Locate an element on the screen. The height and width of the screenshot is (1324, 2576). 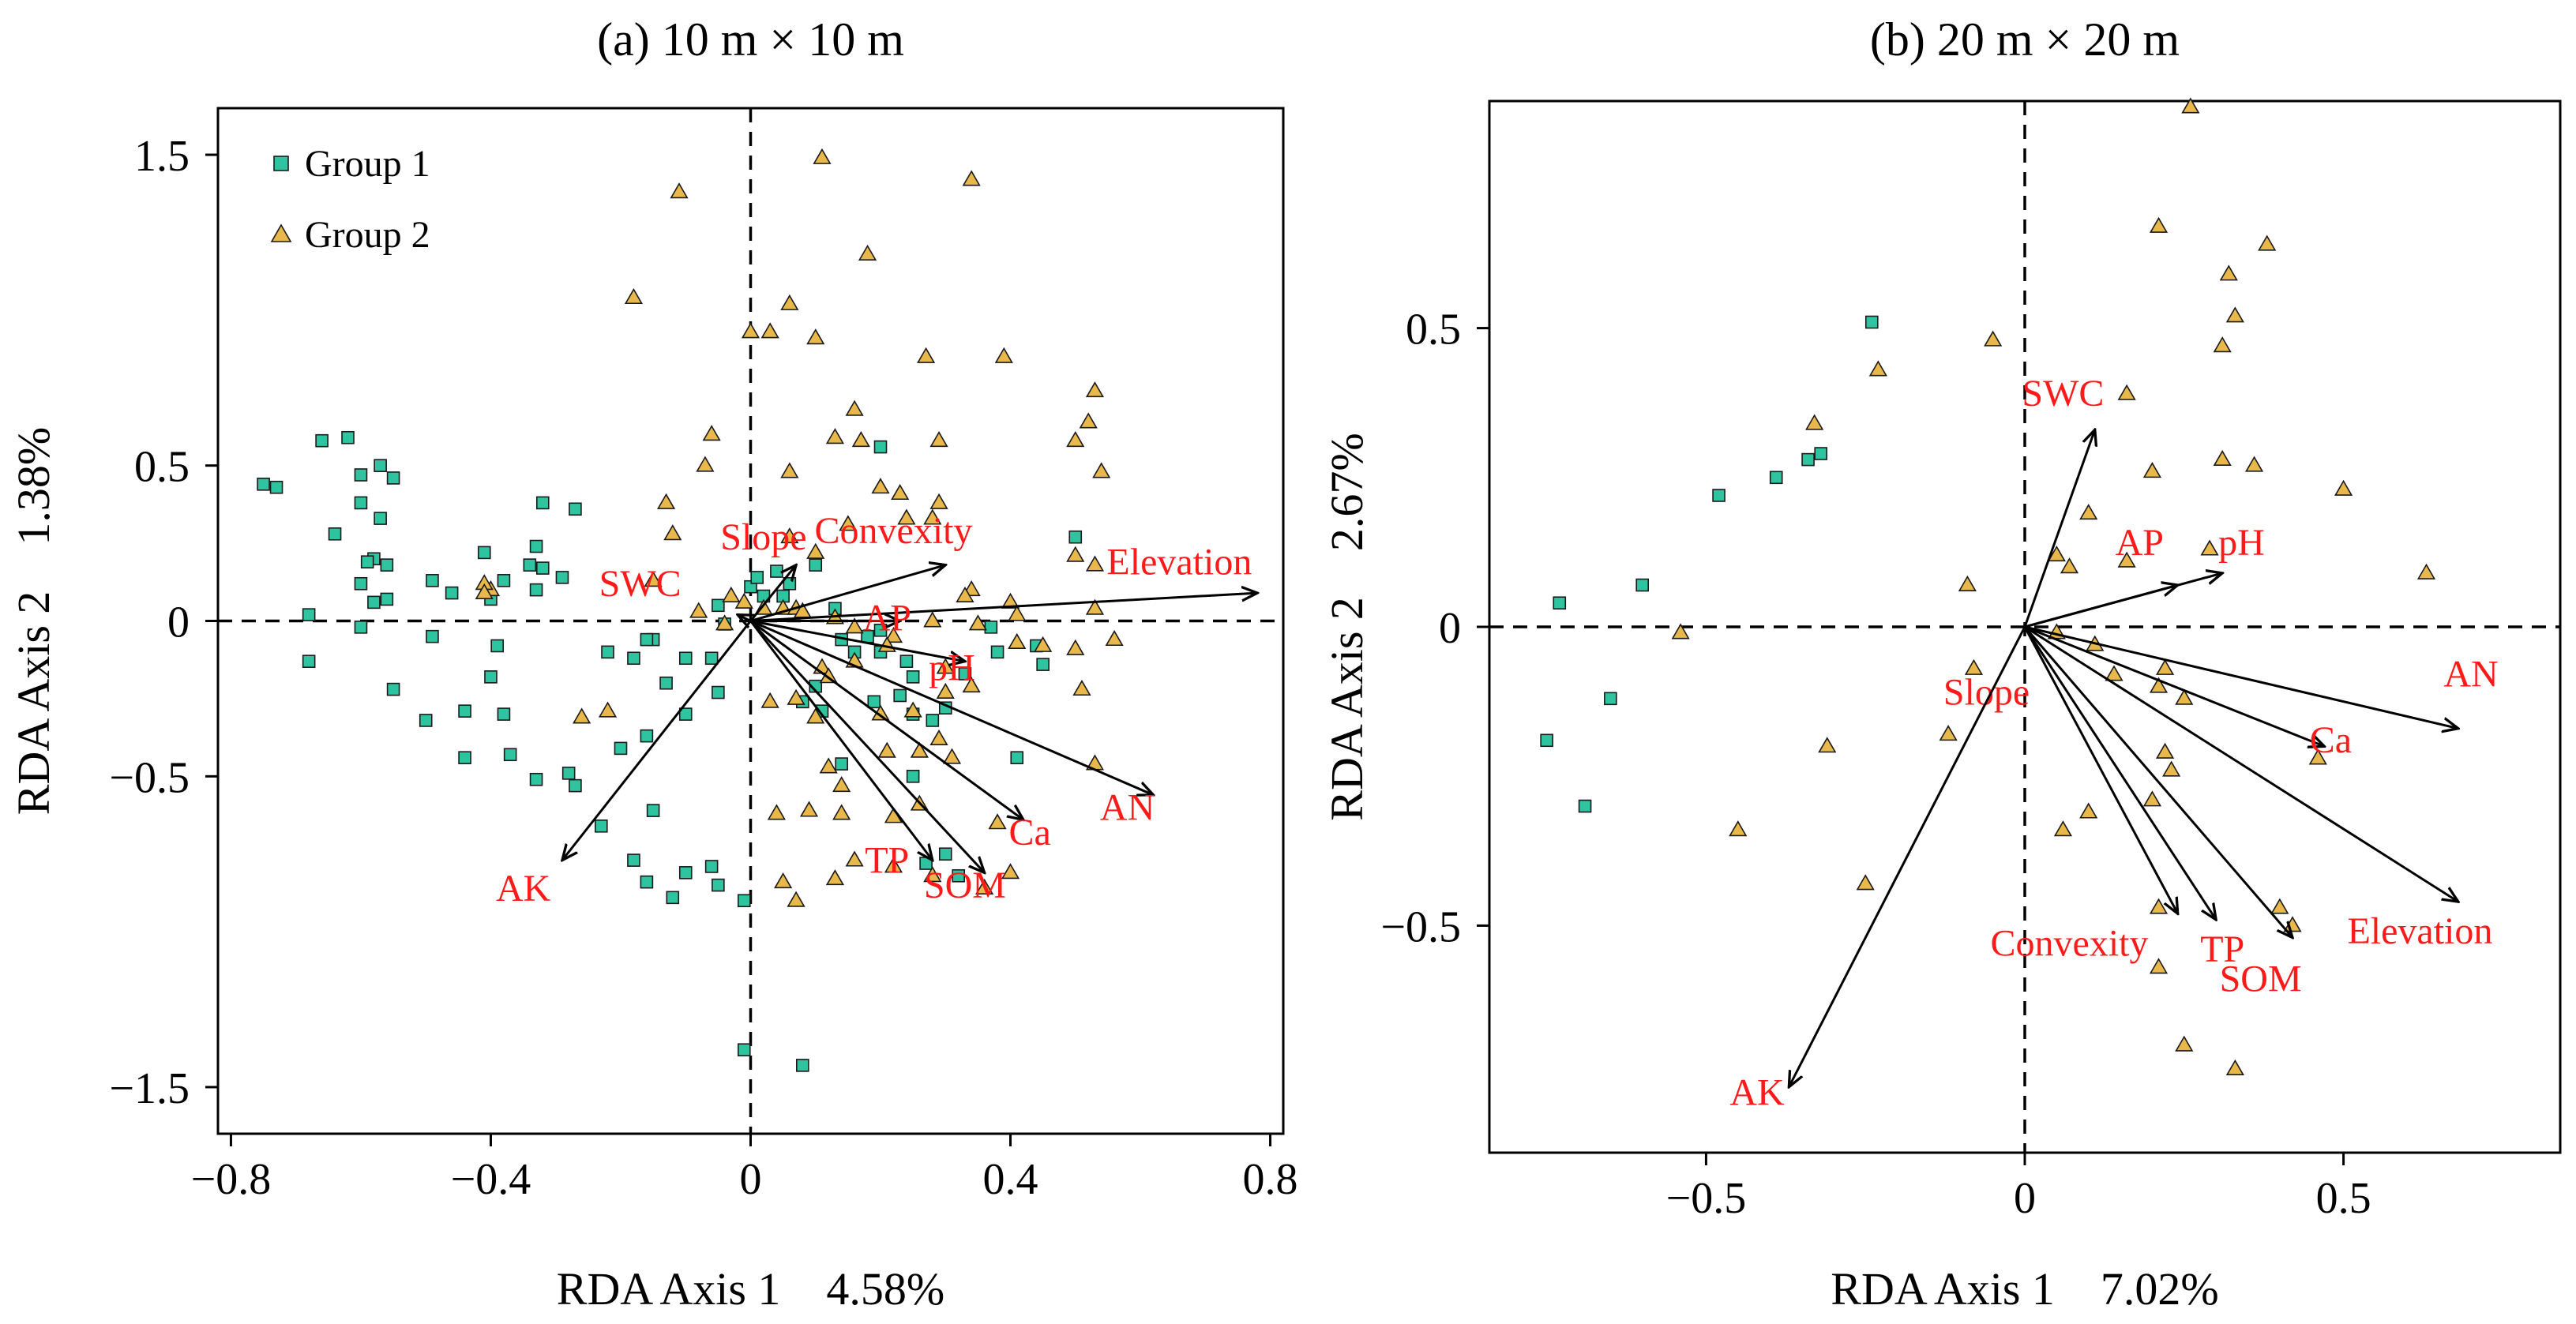
vector-arrow-an is located at coordinates (2241, 677).